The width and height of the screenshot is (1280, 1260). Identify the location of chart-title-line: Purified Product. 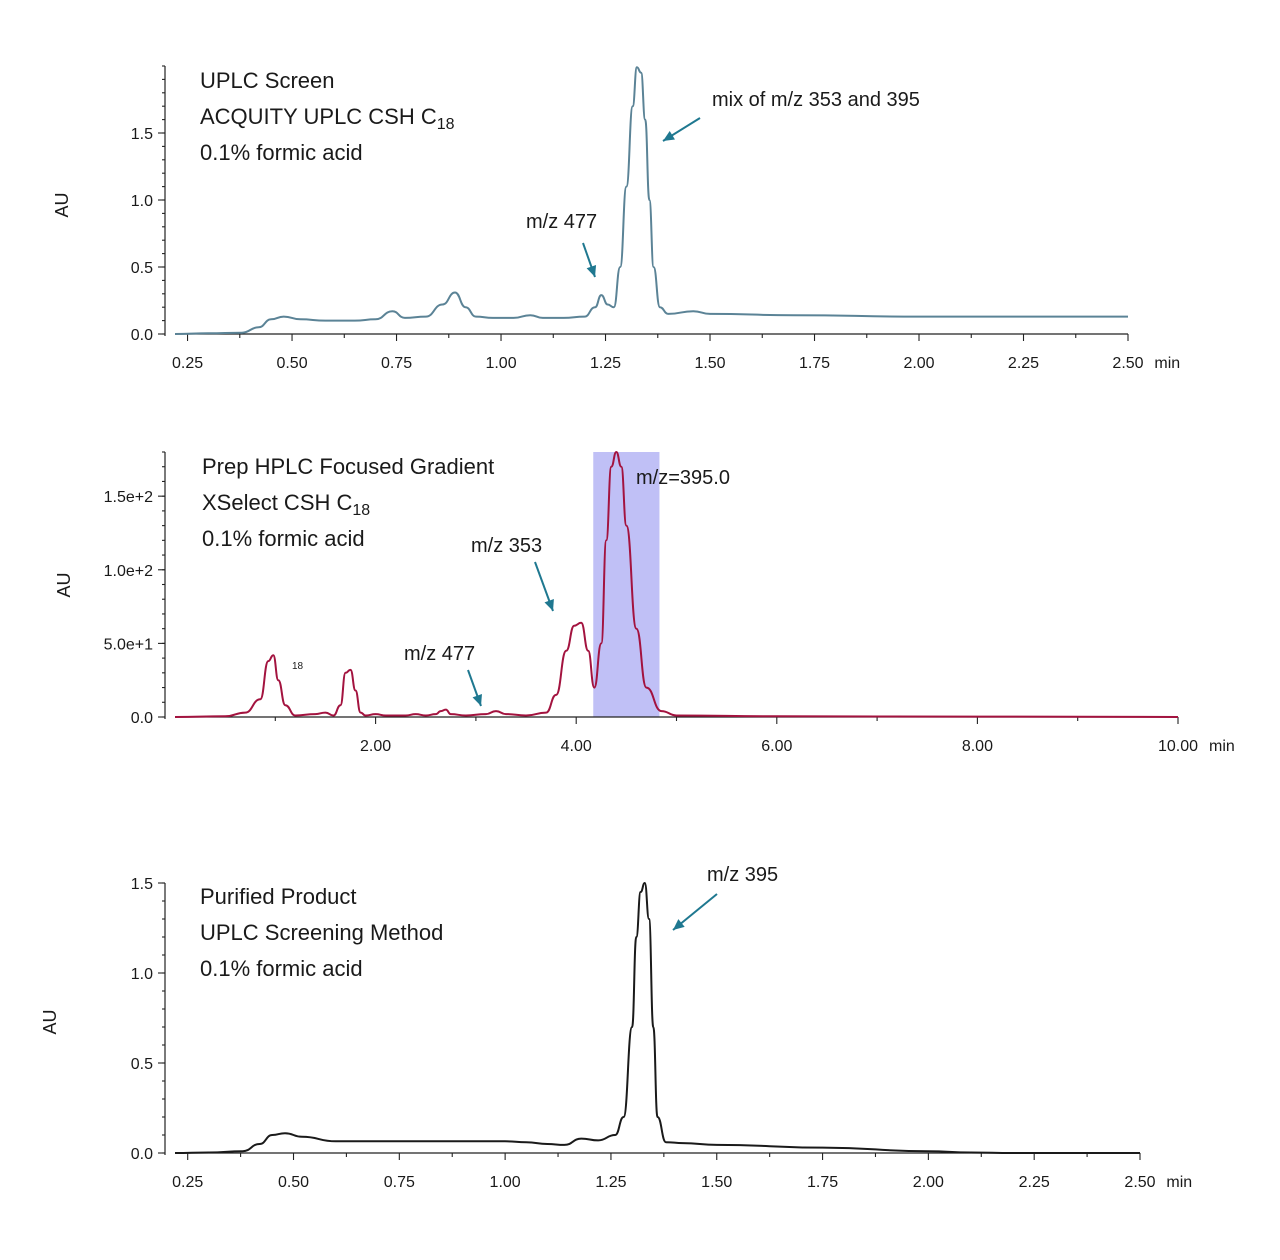
(278, 896).